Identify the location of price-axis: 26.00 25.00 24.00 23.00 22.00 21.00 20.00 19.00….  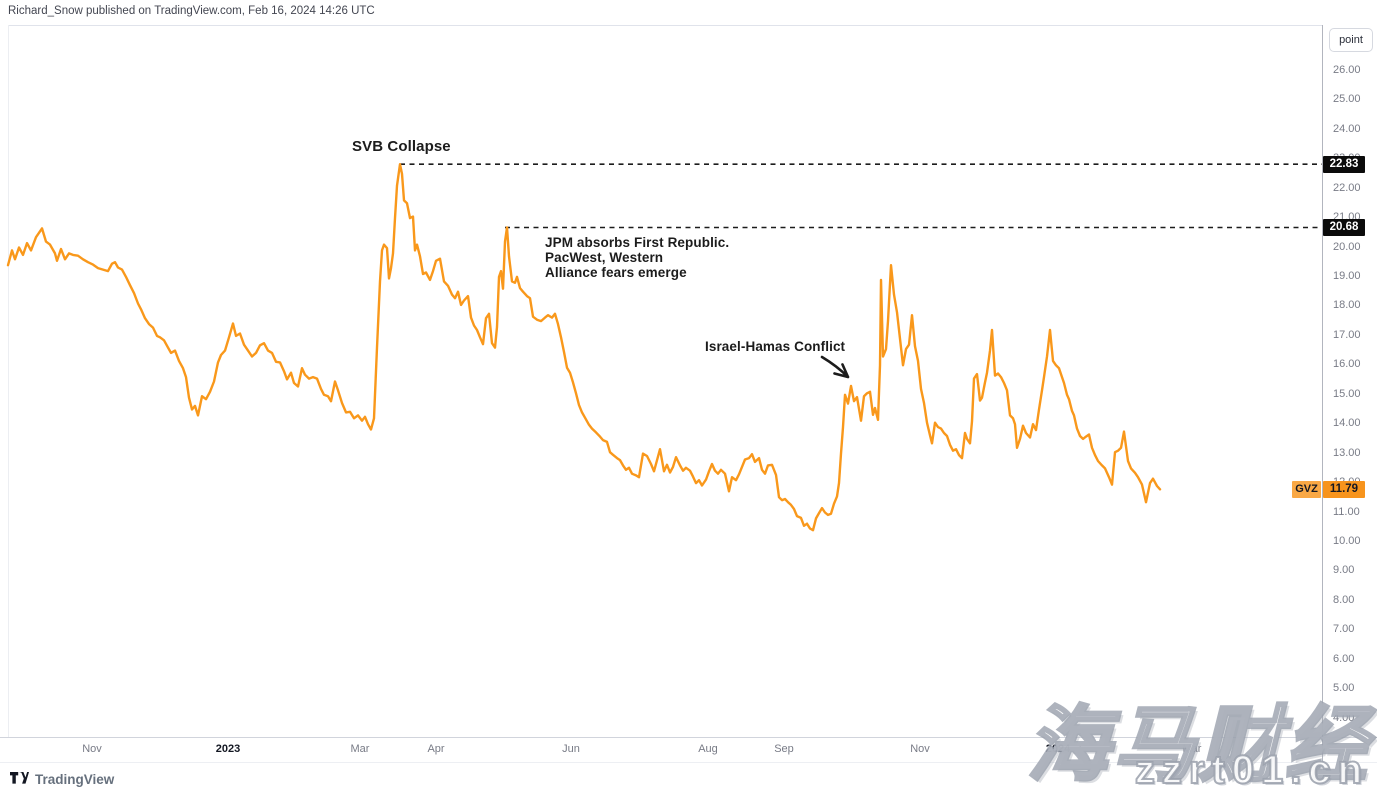
(1349, 393).